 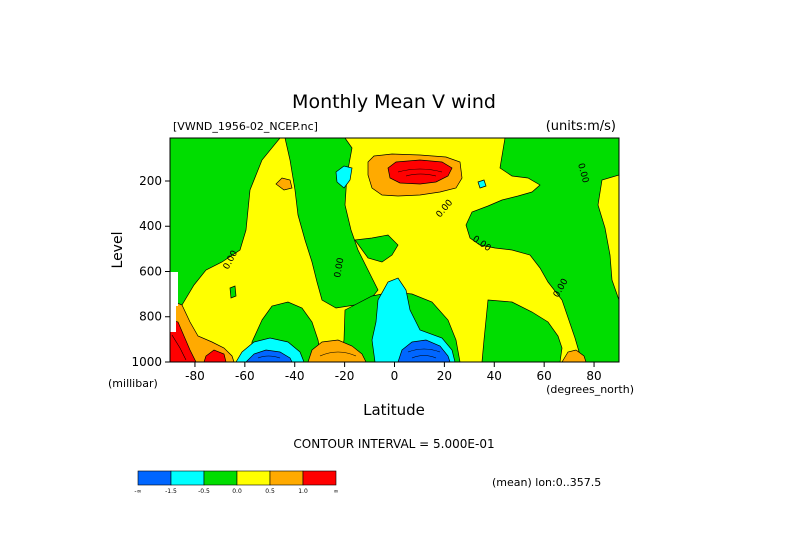 What do you see at coordinates (150, 226) in the screenshot?
I see `y-tick-label: 400` at bounding box center [150, 226].